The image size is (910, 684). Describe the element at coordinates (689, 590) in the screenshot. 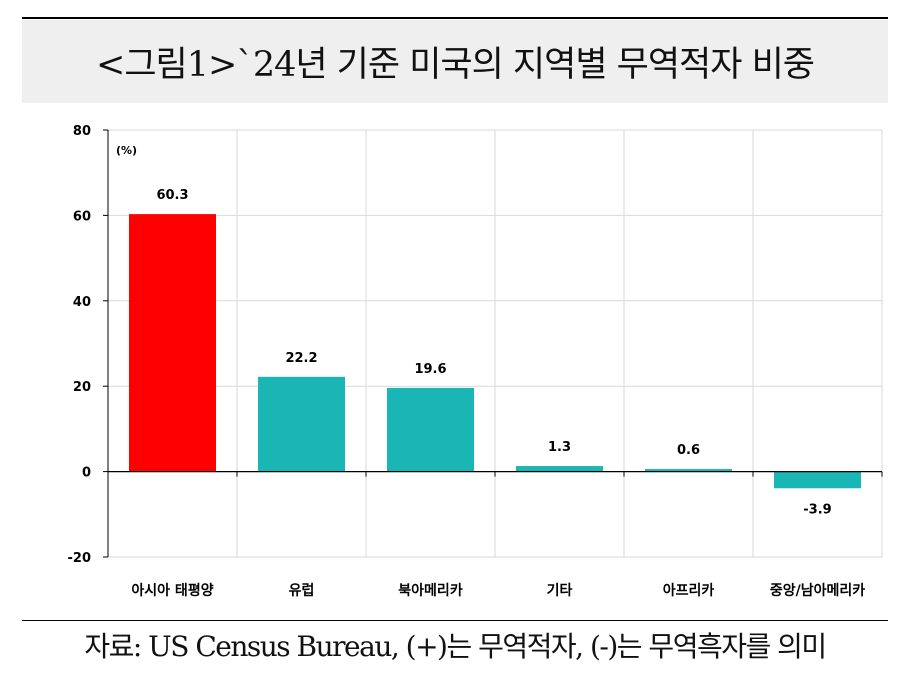

I see `category-label: 아프리카` at that location.